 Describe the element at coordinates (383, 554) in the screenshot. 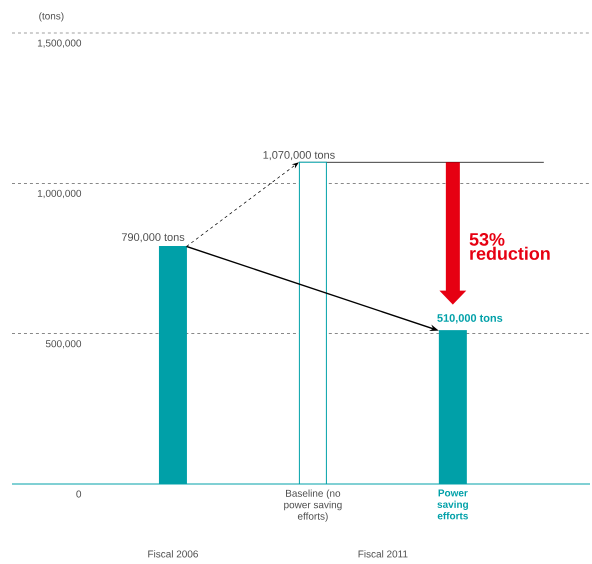

I see `text: Fiscal 2011` at that location.